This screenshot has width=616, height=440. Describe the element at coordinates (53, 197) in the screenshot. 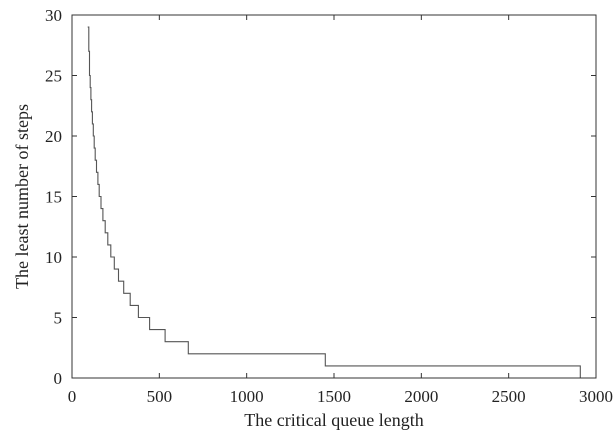

I see `y-tick-label: 15` at that location.